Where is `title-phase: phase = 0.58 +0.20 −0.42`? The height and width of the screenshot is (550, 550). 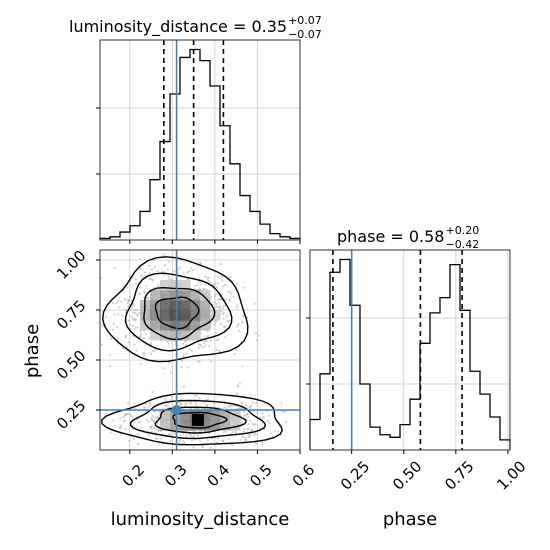
title-phase: phase = 0.58 +0.20 −0.42 is located at coordinates (408, 237).